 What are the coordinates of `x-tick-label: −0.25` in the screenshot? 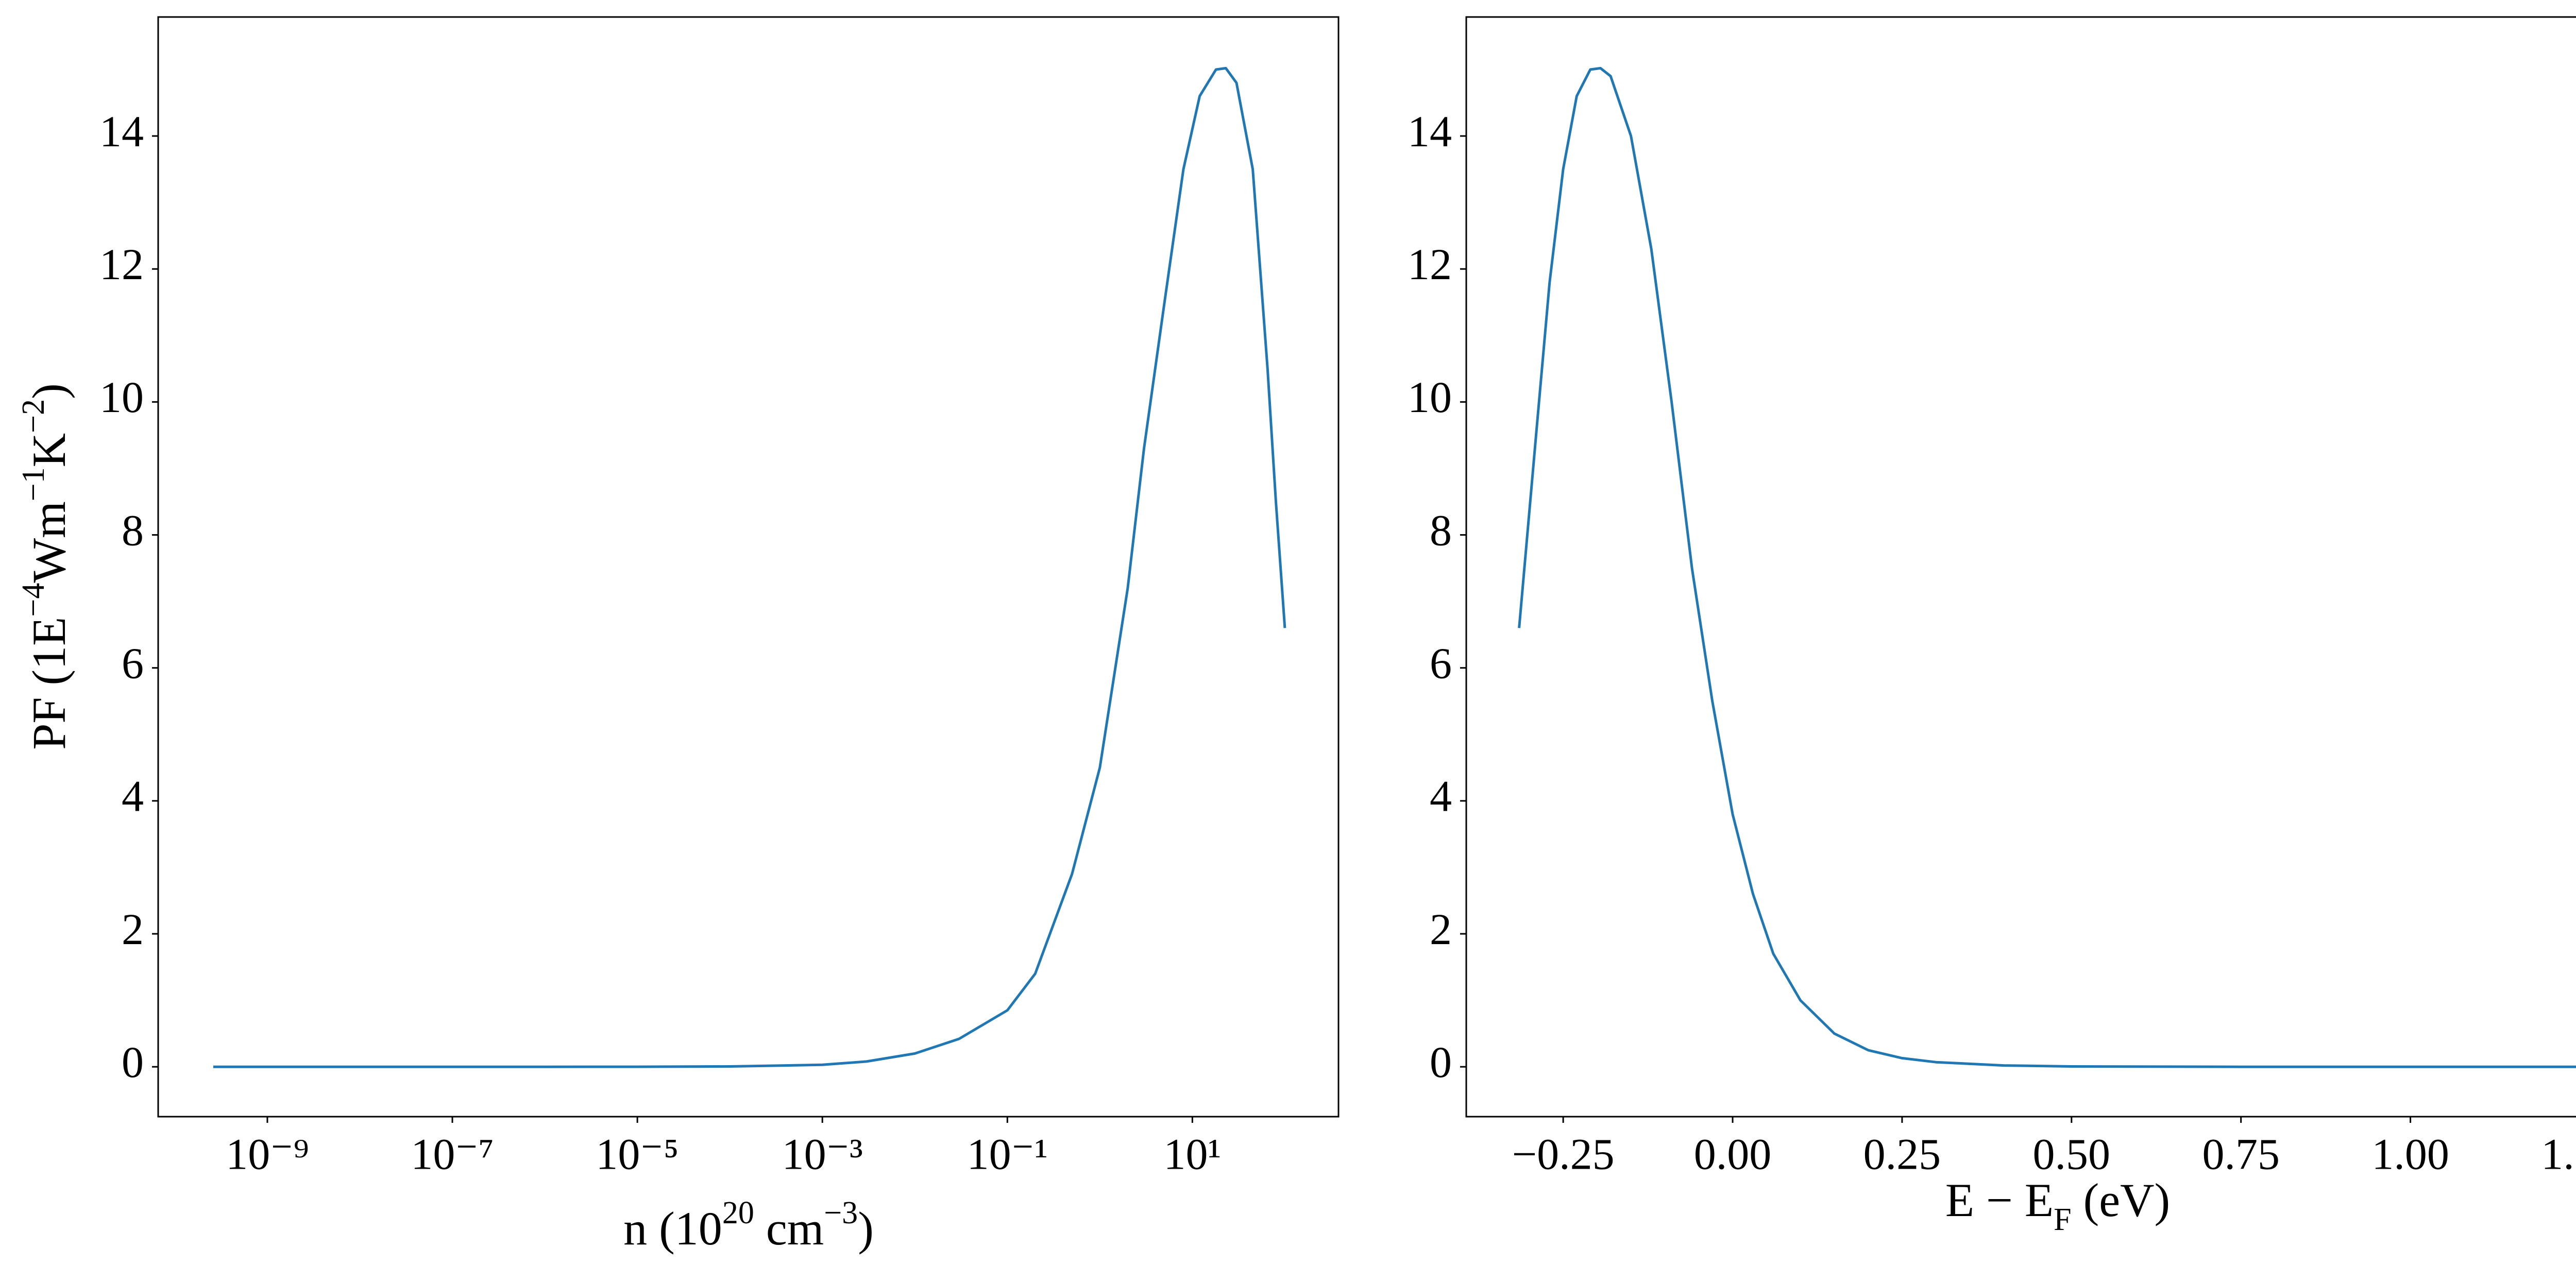 It's located at (1563, 1154).